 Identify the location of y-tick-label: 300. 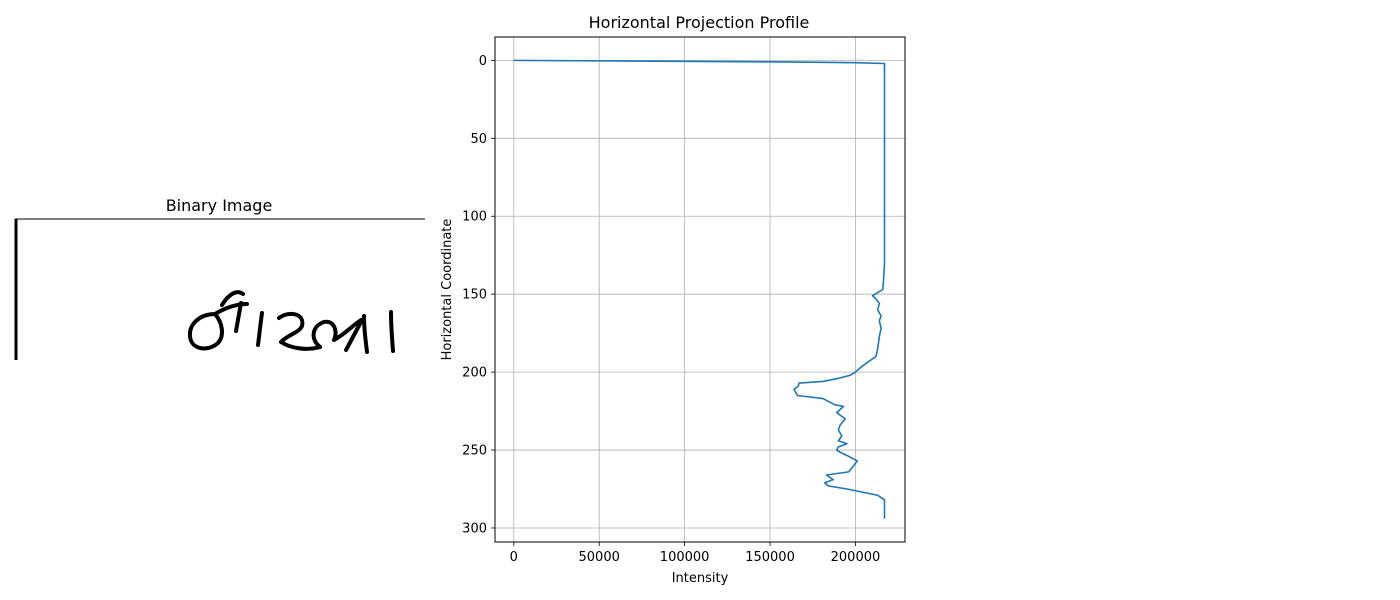
(474, 528).